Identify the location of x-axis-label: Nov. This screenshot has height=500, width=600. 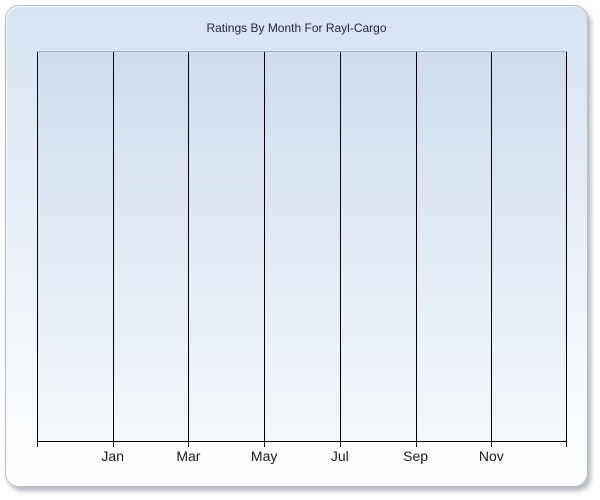
(491, 456).